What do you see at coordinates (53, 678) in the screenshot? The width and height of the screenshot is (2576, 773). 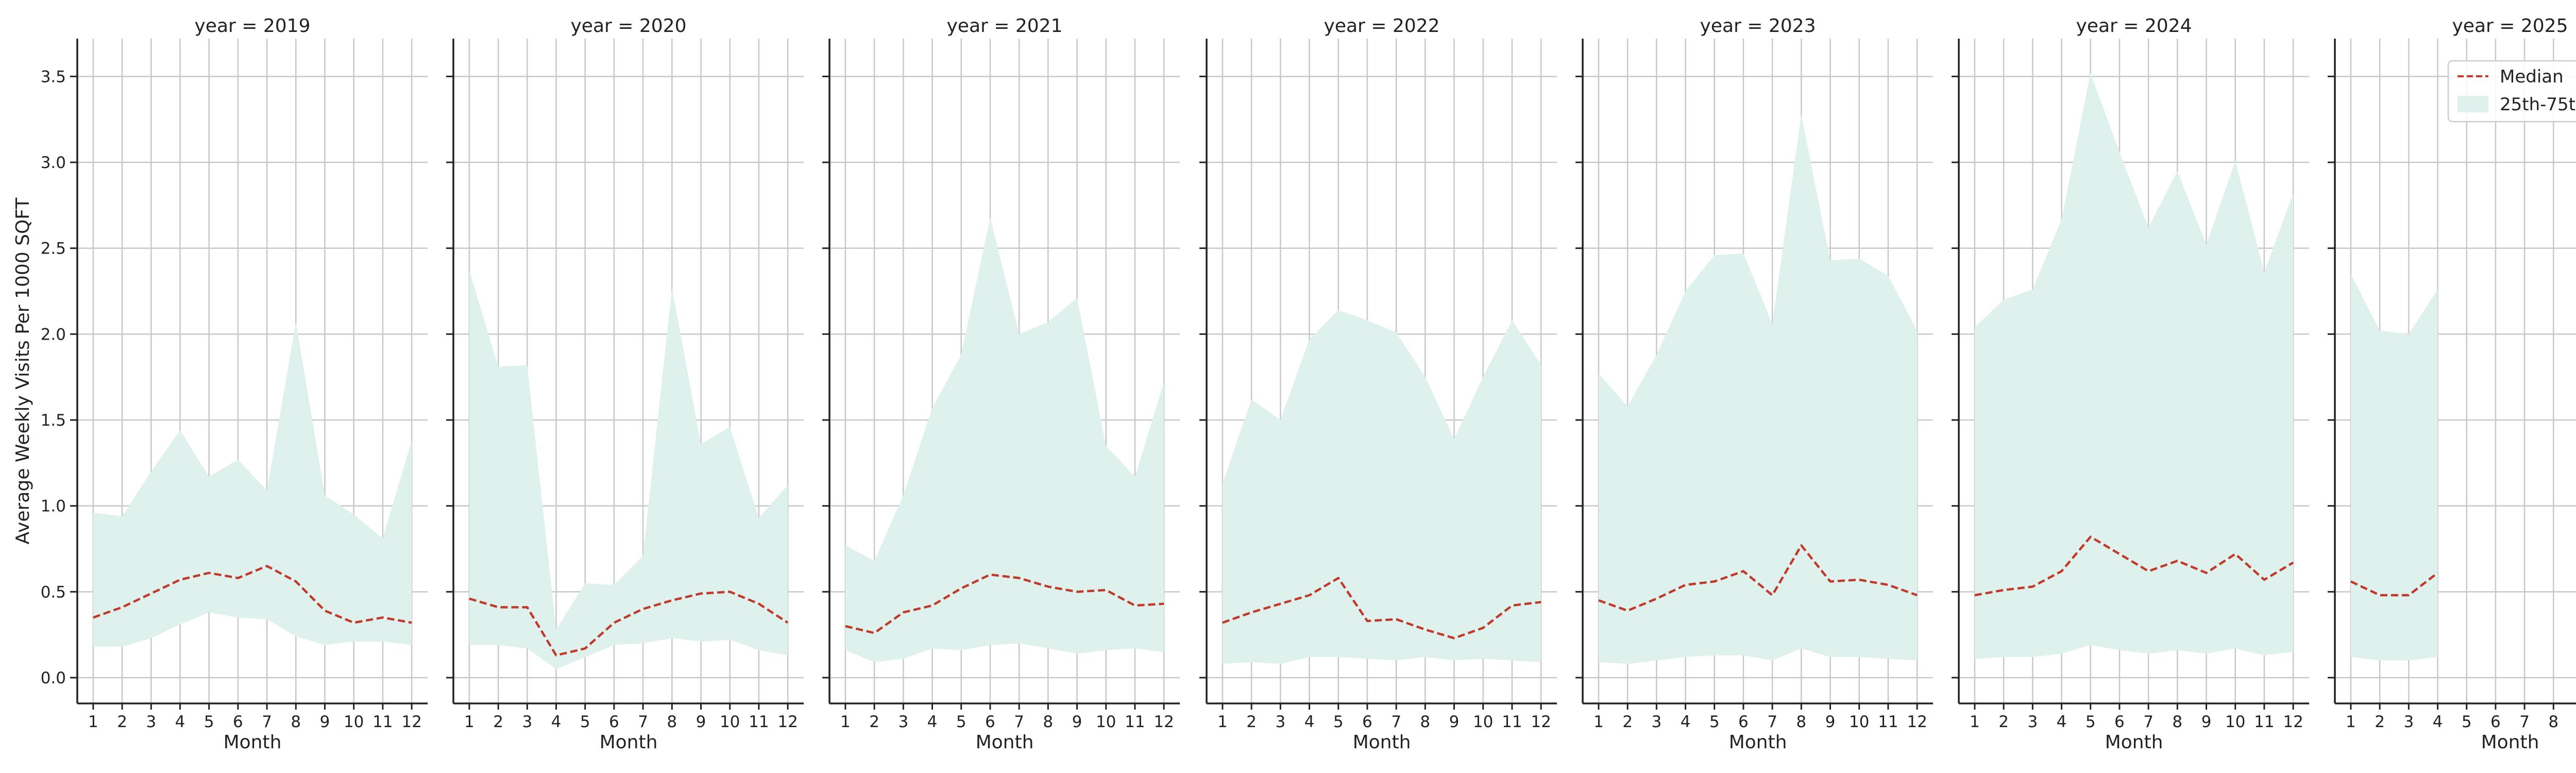 I see `y-tick-label: 0.0` at bounding box center [53, 678].